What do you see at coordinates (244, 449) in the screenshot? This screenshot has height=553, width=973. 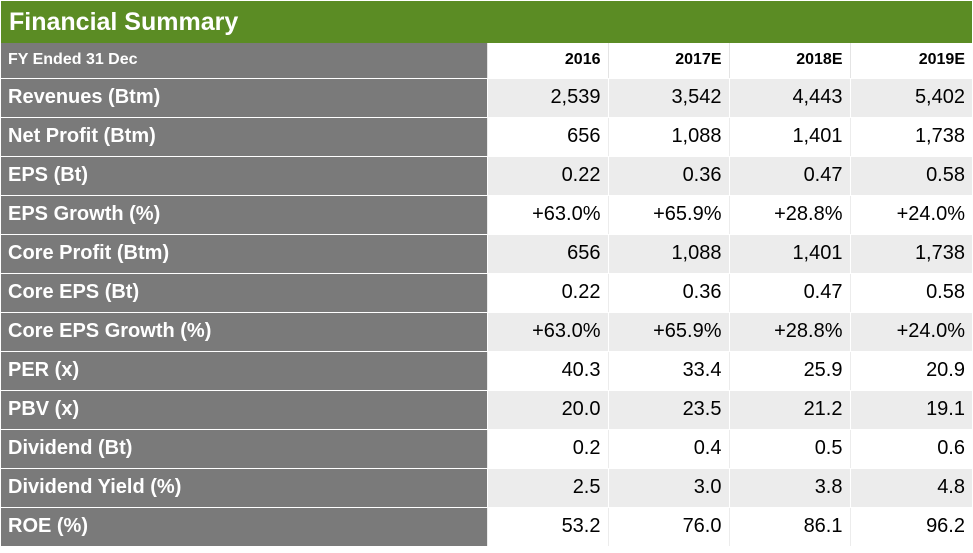 I see `row-label: Dividend (Bt)` at bounding box center [244, 449].